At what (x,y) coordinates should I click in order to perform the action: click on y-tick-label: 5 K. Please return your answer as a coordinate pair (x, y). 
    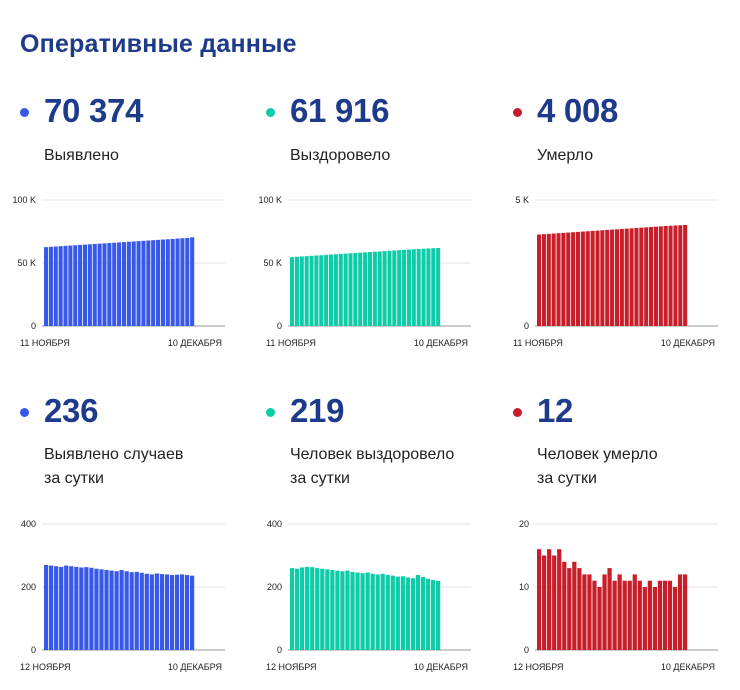
    Looking at the image, I should click on (522, 200).